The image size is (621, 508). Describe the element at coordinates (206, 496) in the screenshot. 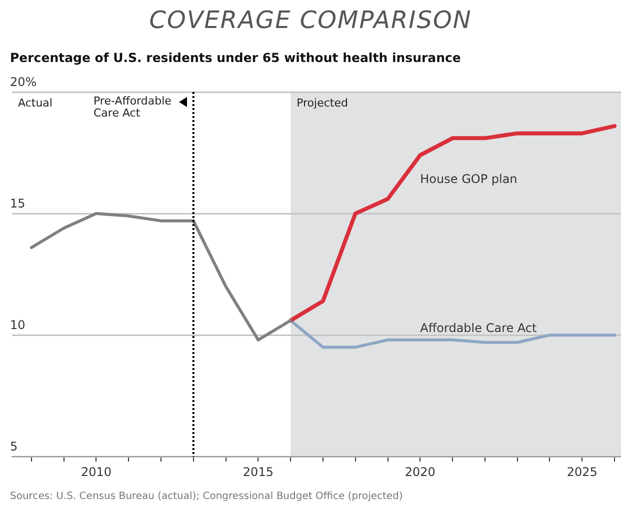

I see `source-note: Sources: U.S. Census Bureau (actual); Congressional Budget Office (projected)` at that location.